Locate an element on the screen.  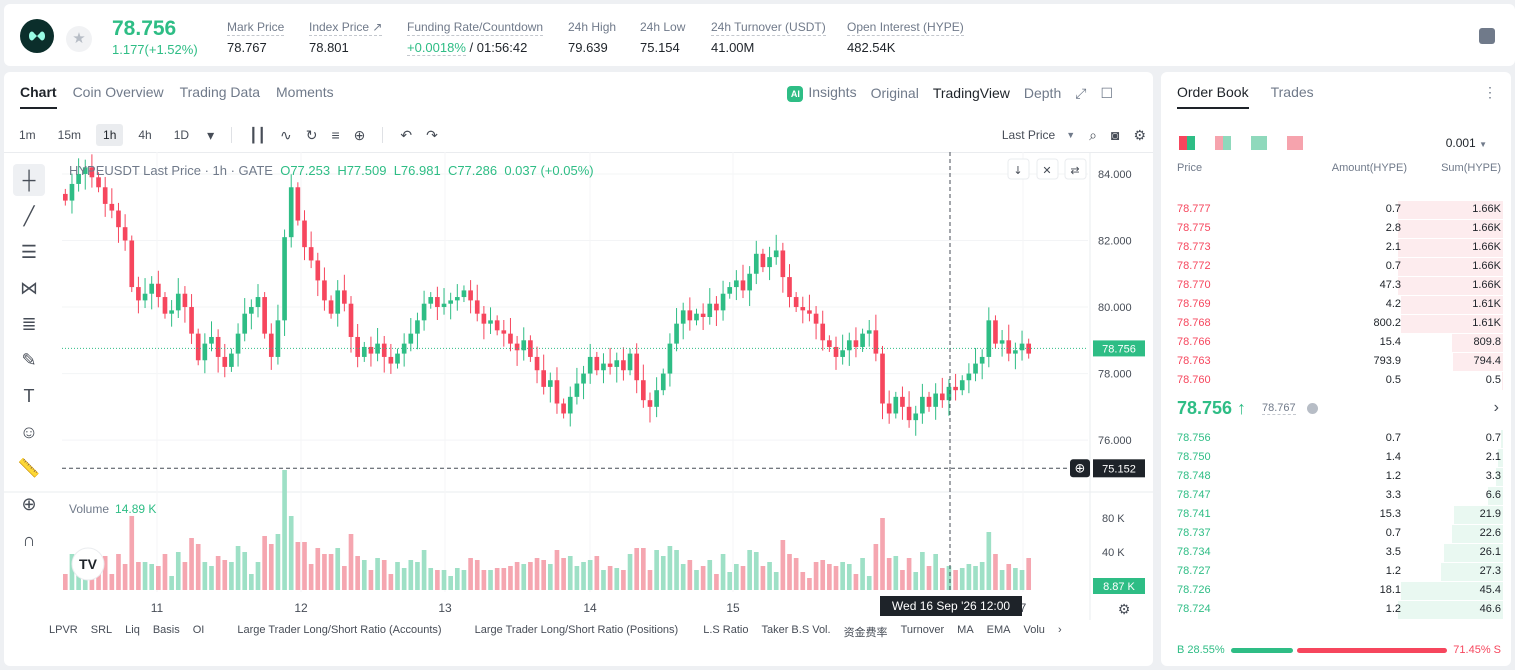
swap-icon is located at coordinates (1075, 169).